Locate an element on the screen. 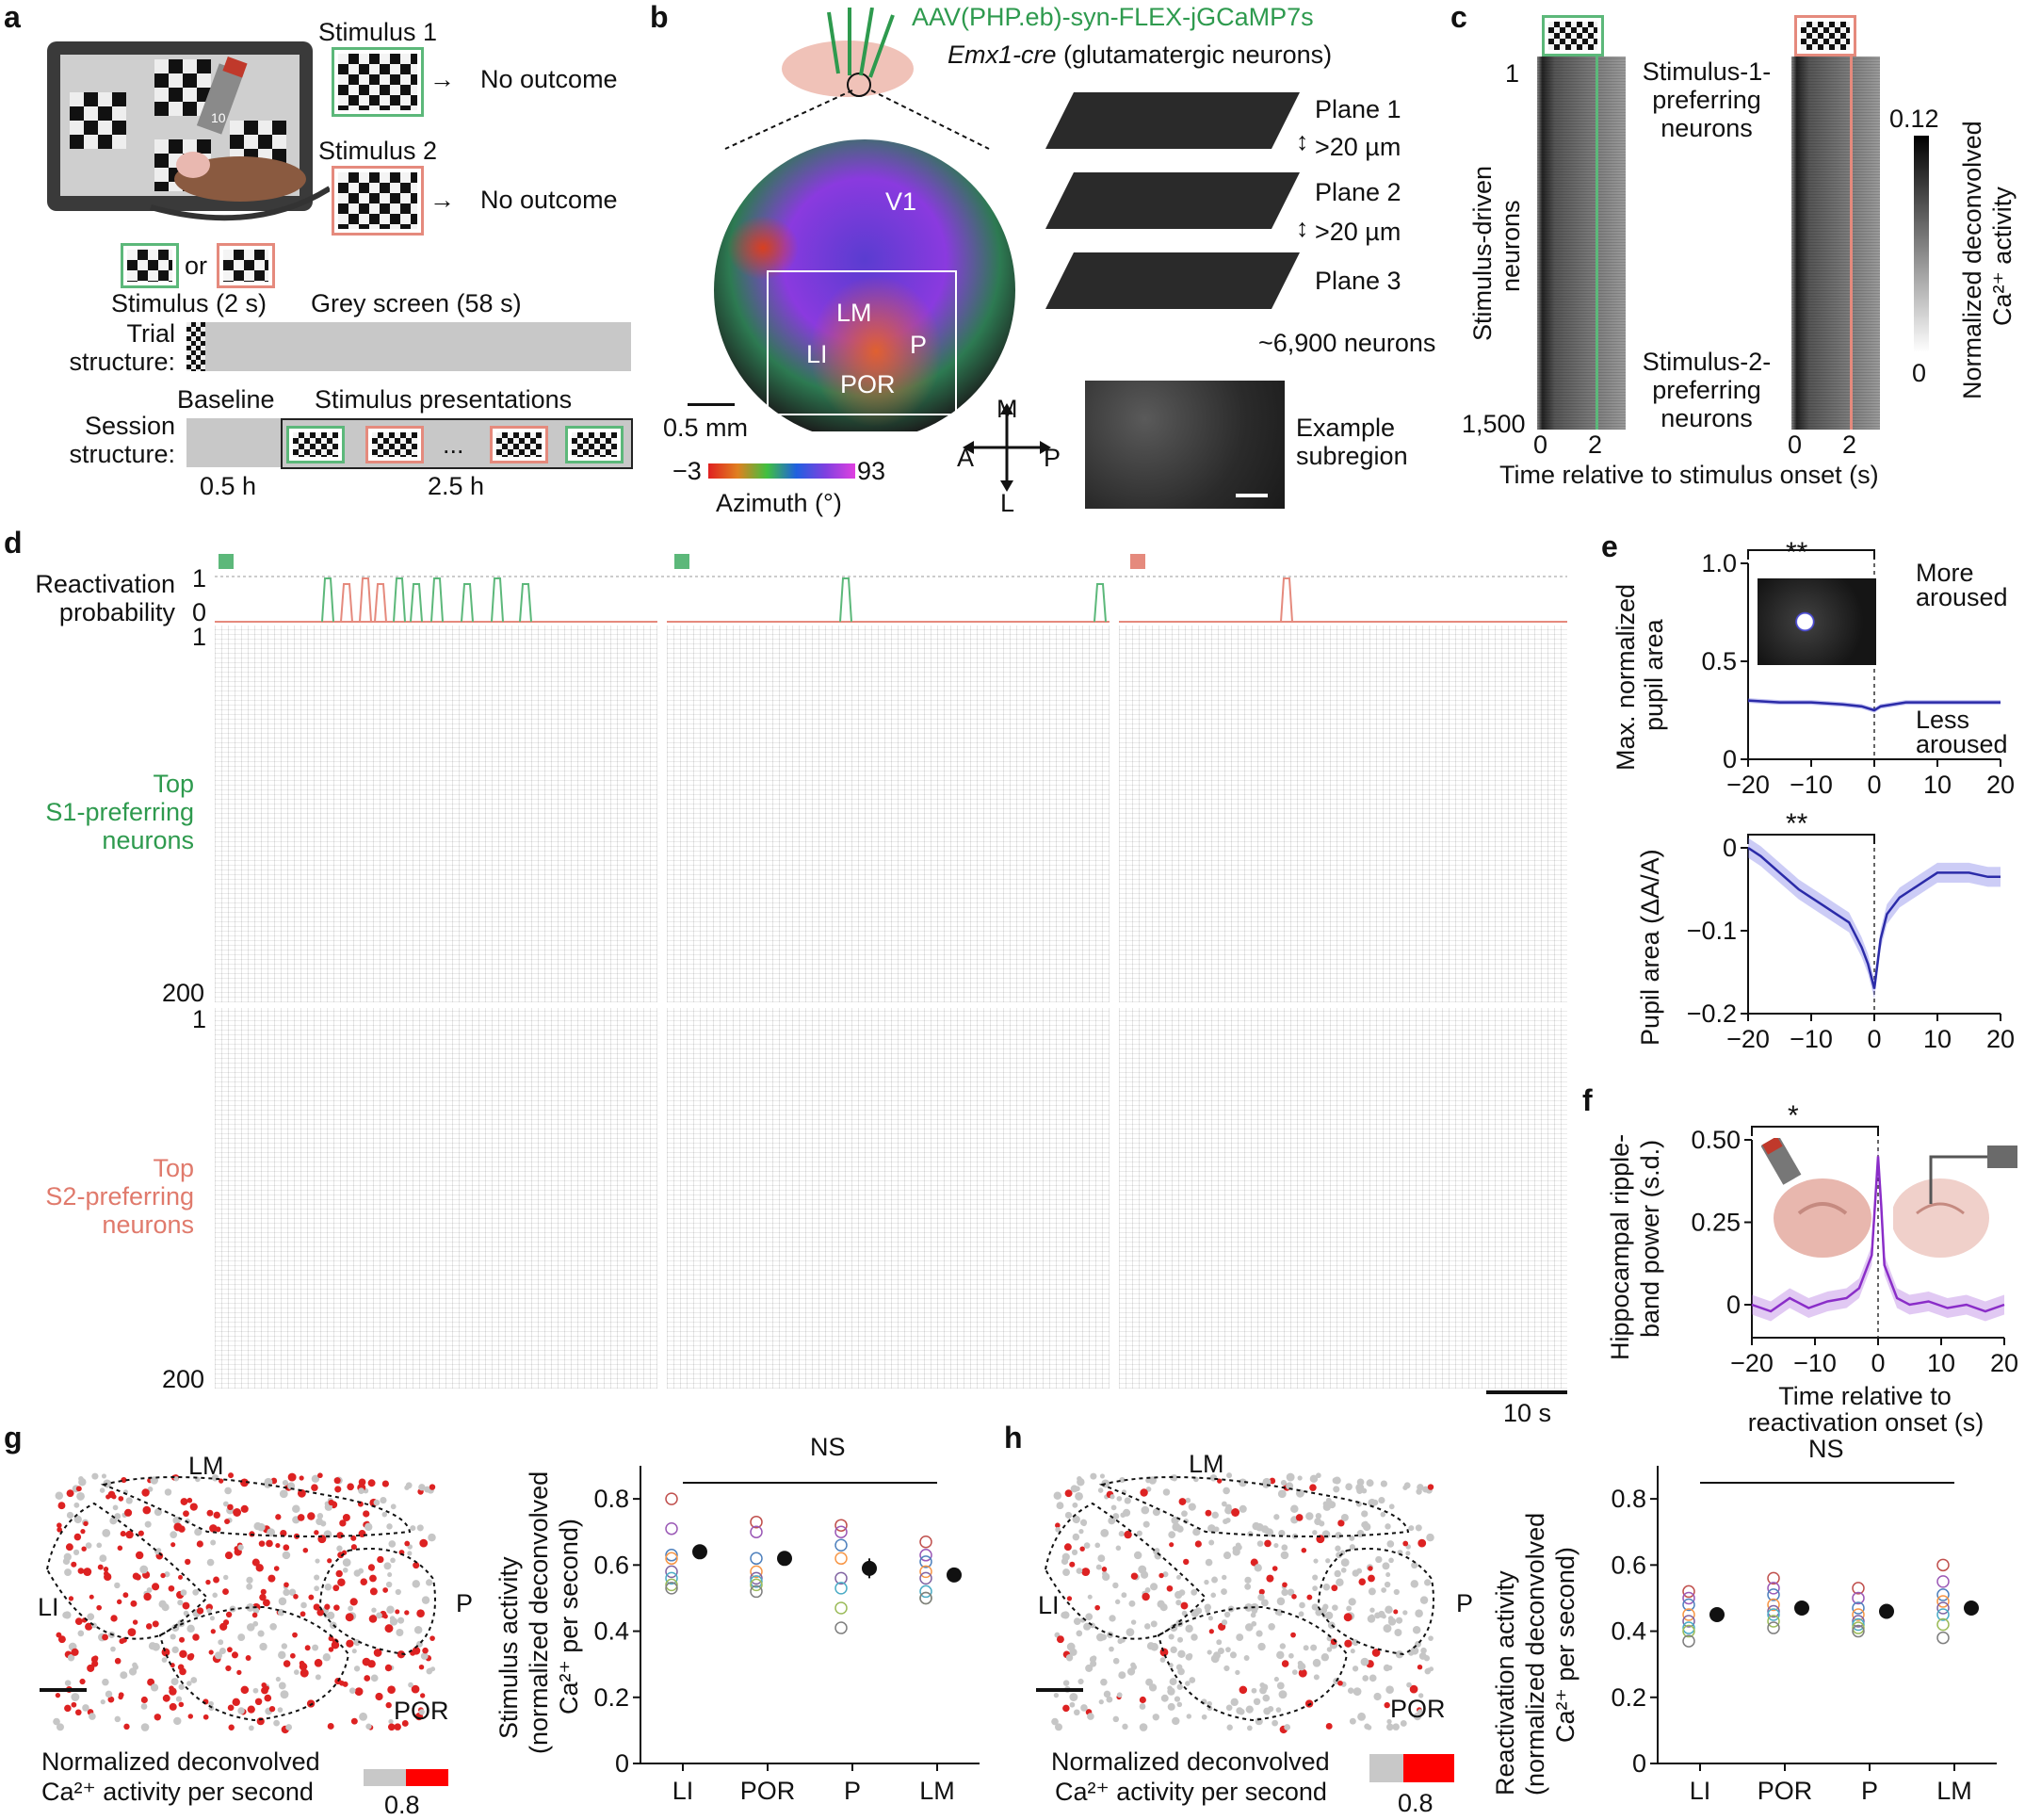 The height and width of the screenshot is (1820, 2025). c-xtick-2a: 2 is located at coordinates (1595, 445).